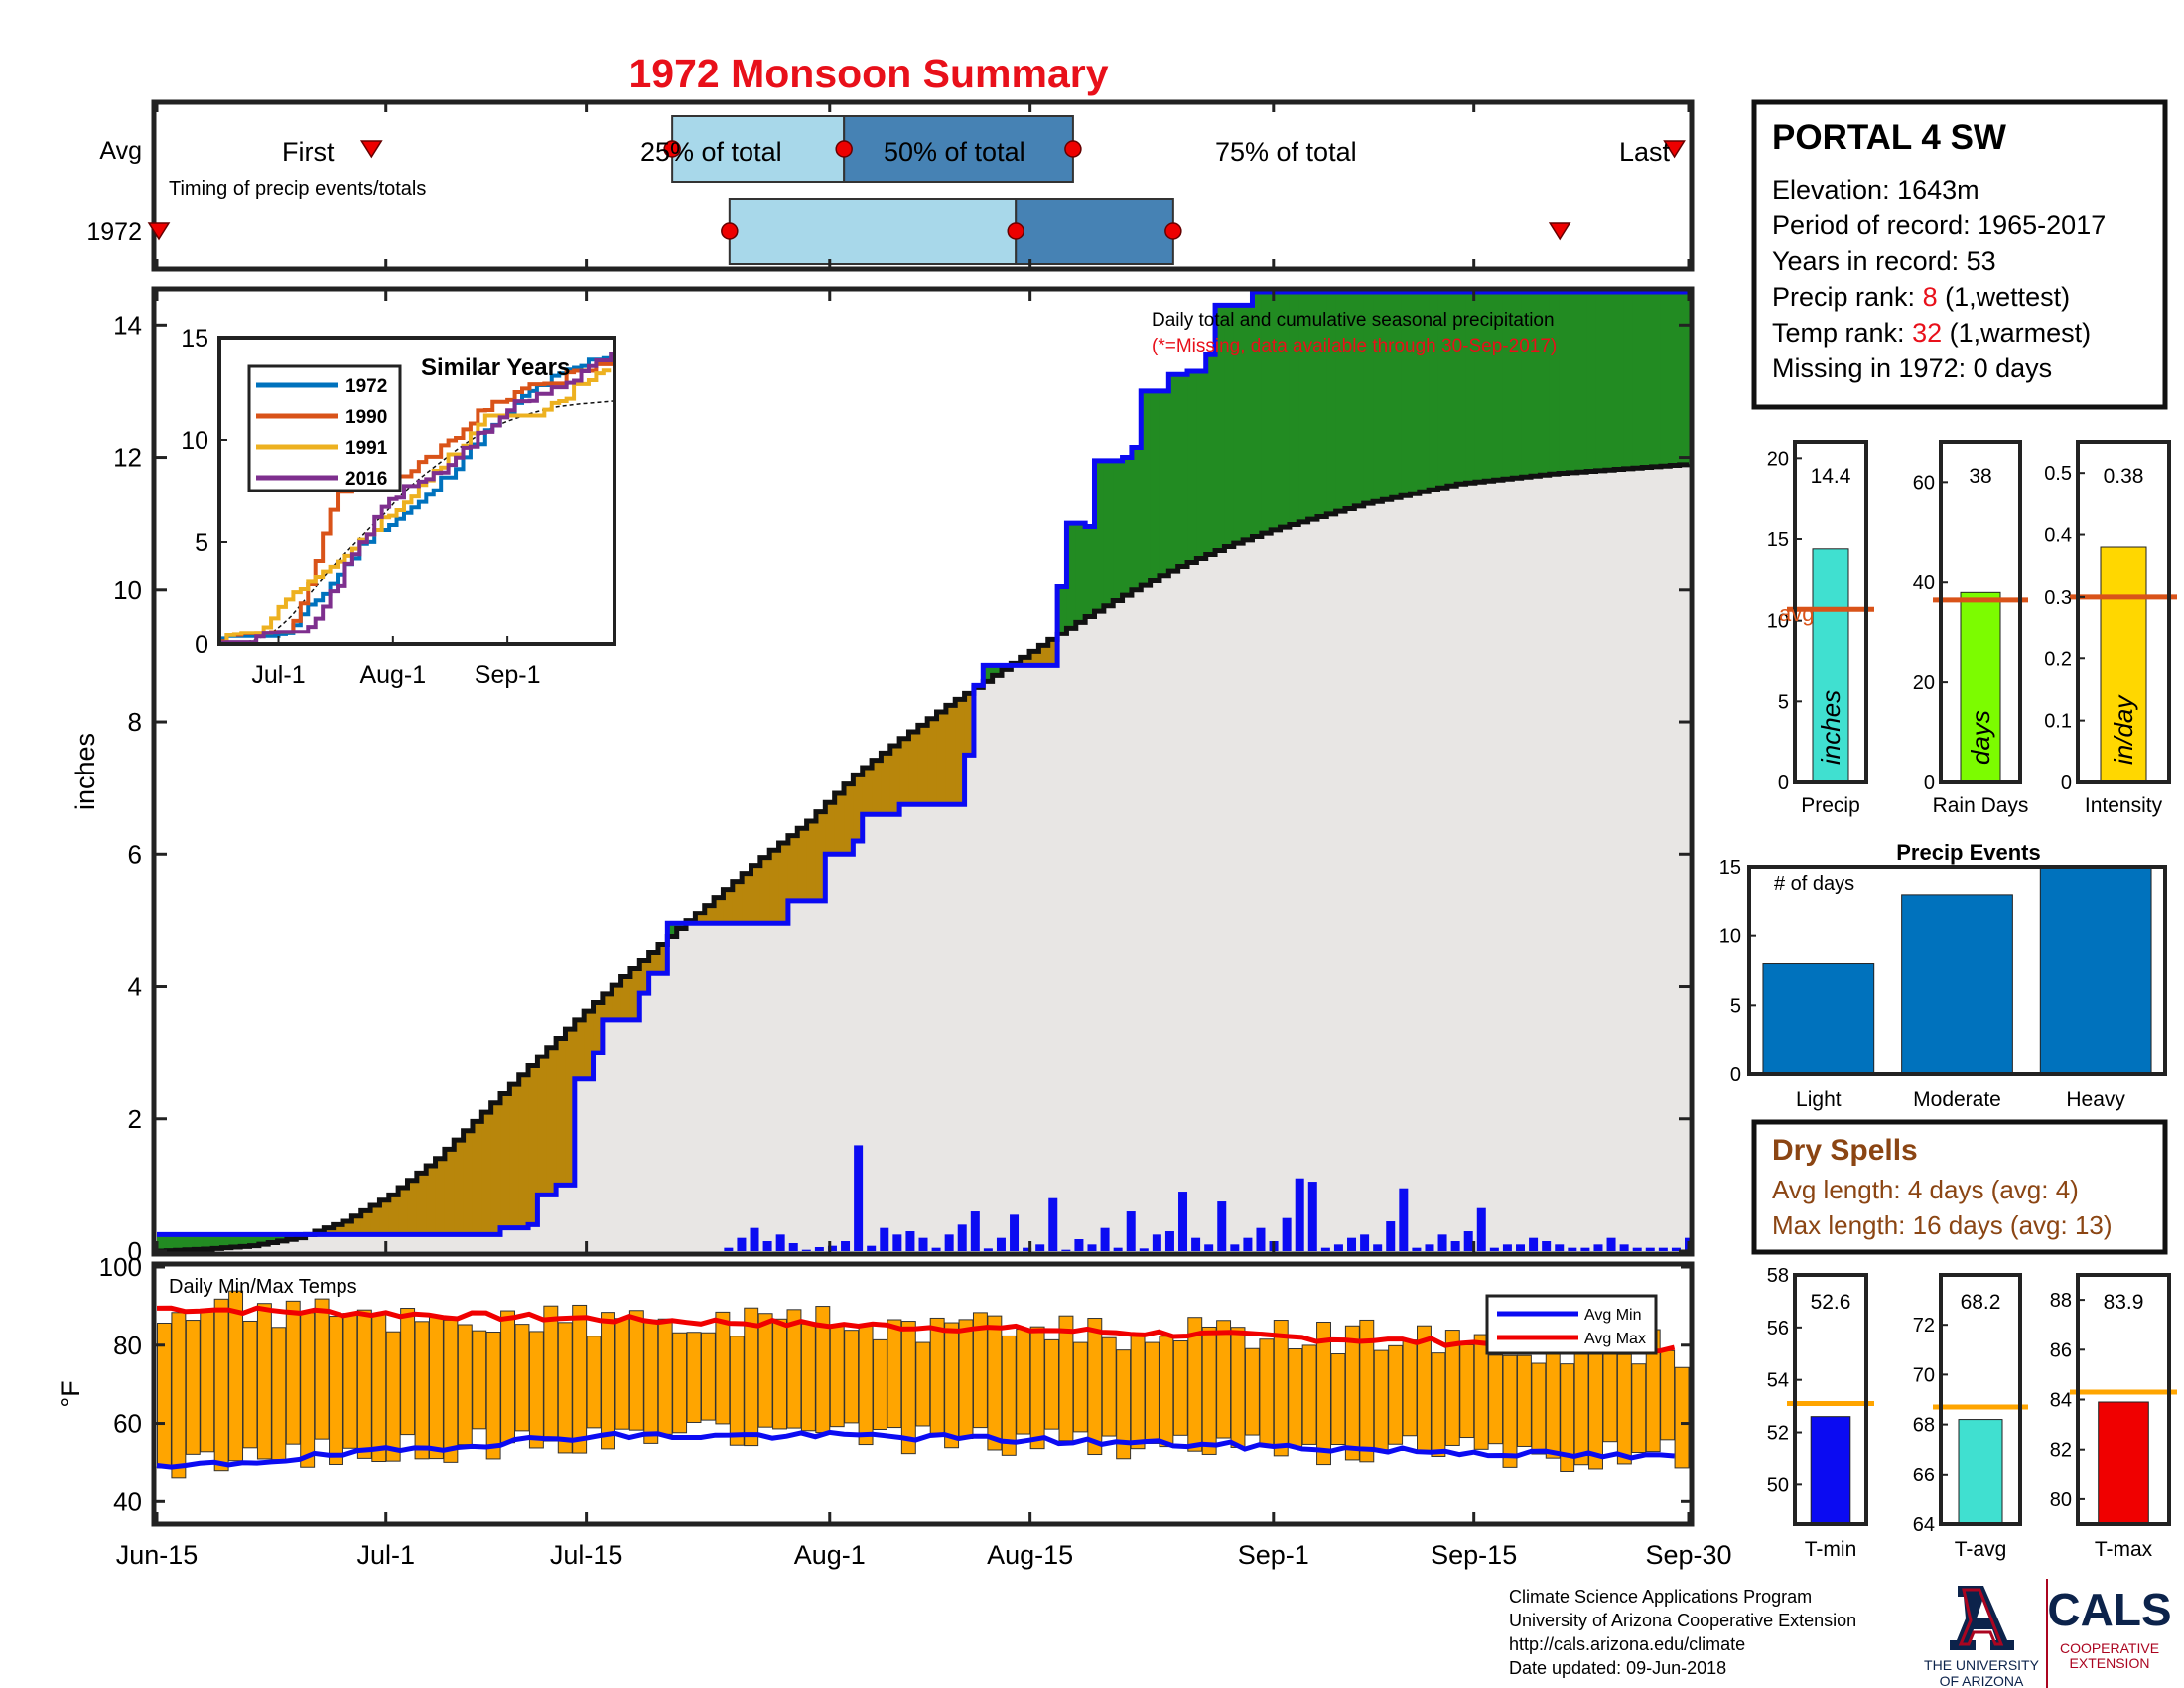  Describe the element at coordinates (1959, 1187) in the screenshot. I see `dry-spells-frame` at that location.